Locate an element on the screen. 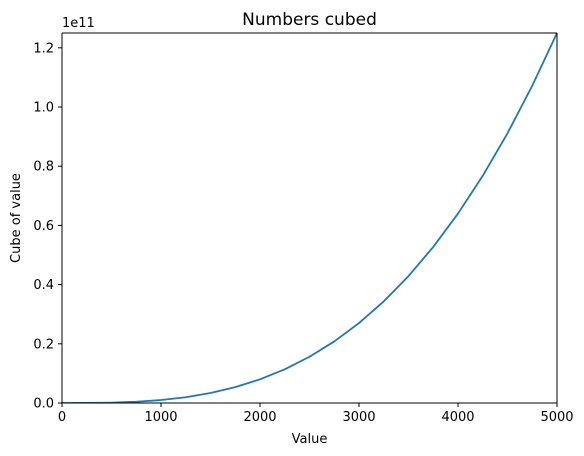 The width and height of the screenshot is (584, 456). x-tick-label: 3000 is located at coordinates (358, 417).